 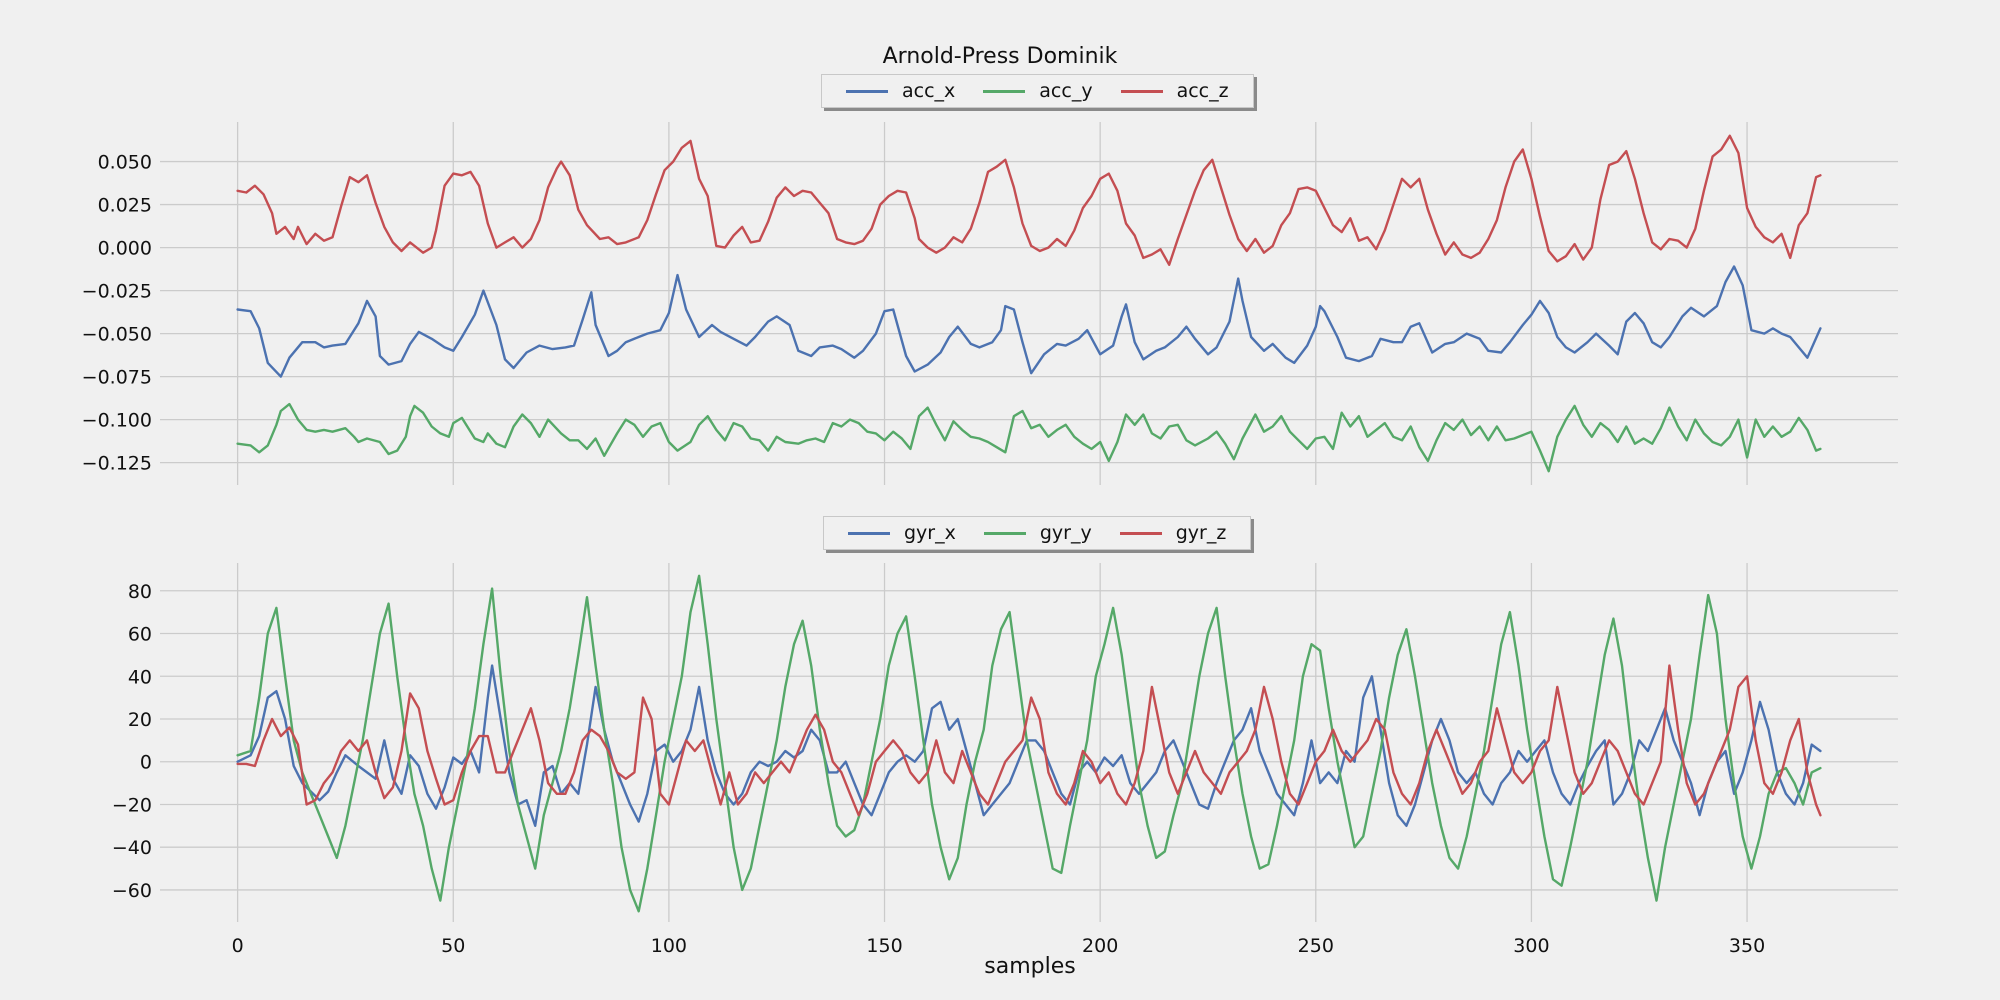 What do you see at coordinates (1029, 321) in the screenshot?
I see `series-line-acc-x` at bounding box center [1029, 321].